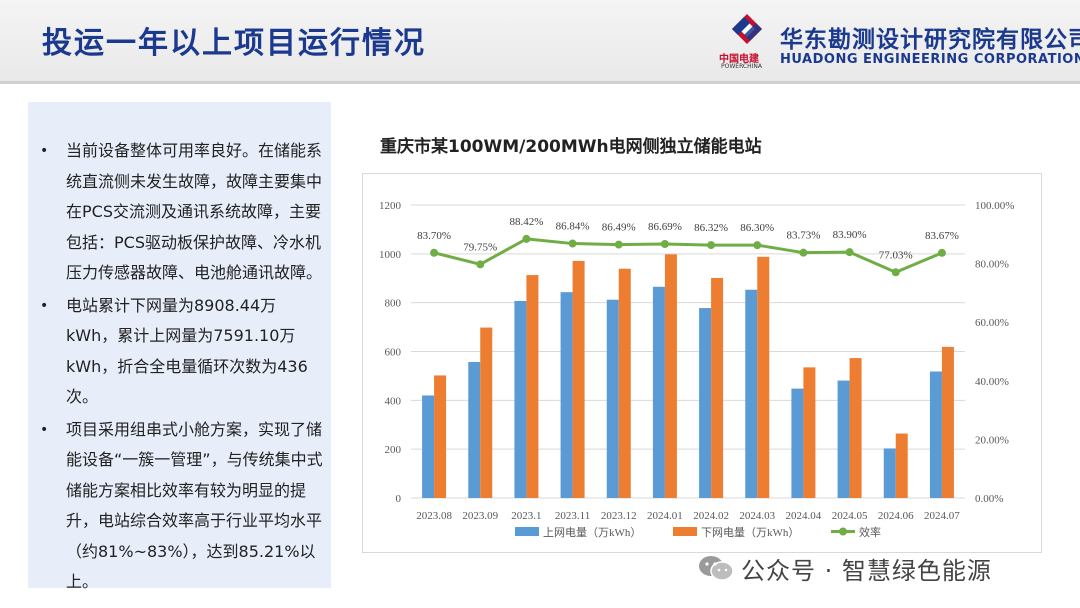 Image resolution: width=1080 pixels, height=608 pixels. Describe the element at coordinates (930, 59) in the screenshot. I see `company-name-en: HUADONG ENGINEERING CORPORATION` at that location.